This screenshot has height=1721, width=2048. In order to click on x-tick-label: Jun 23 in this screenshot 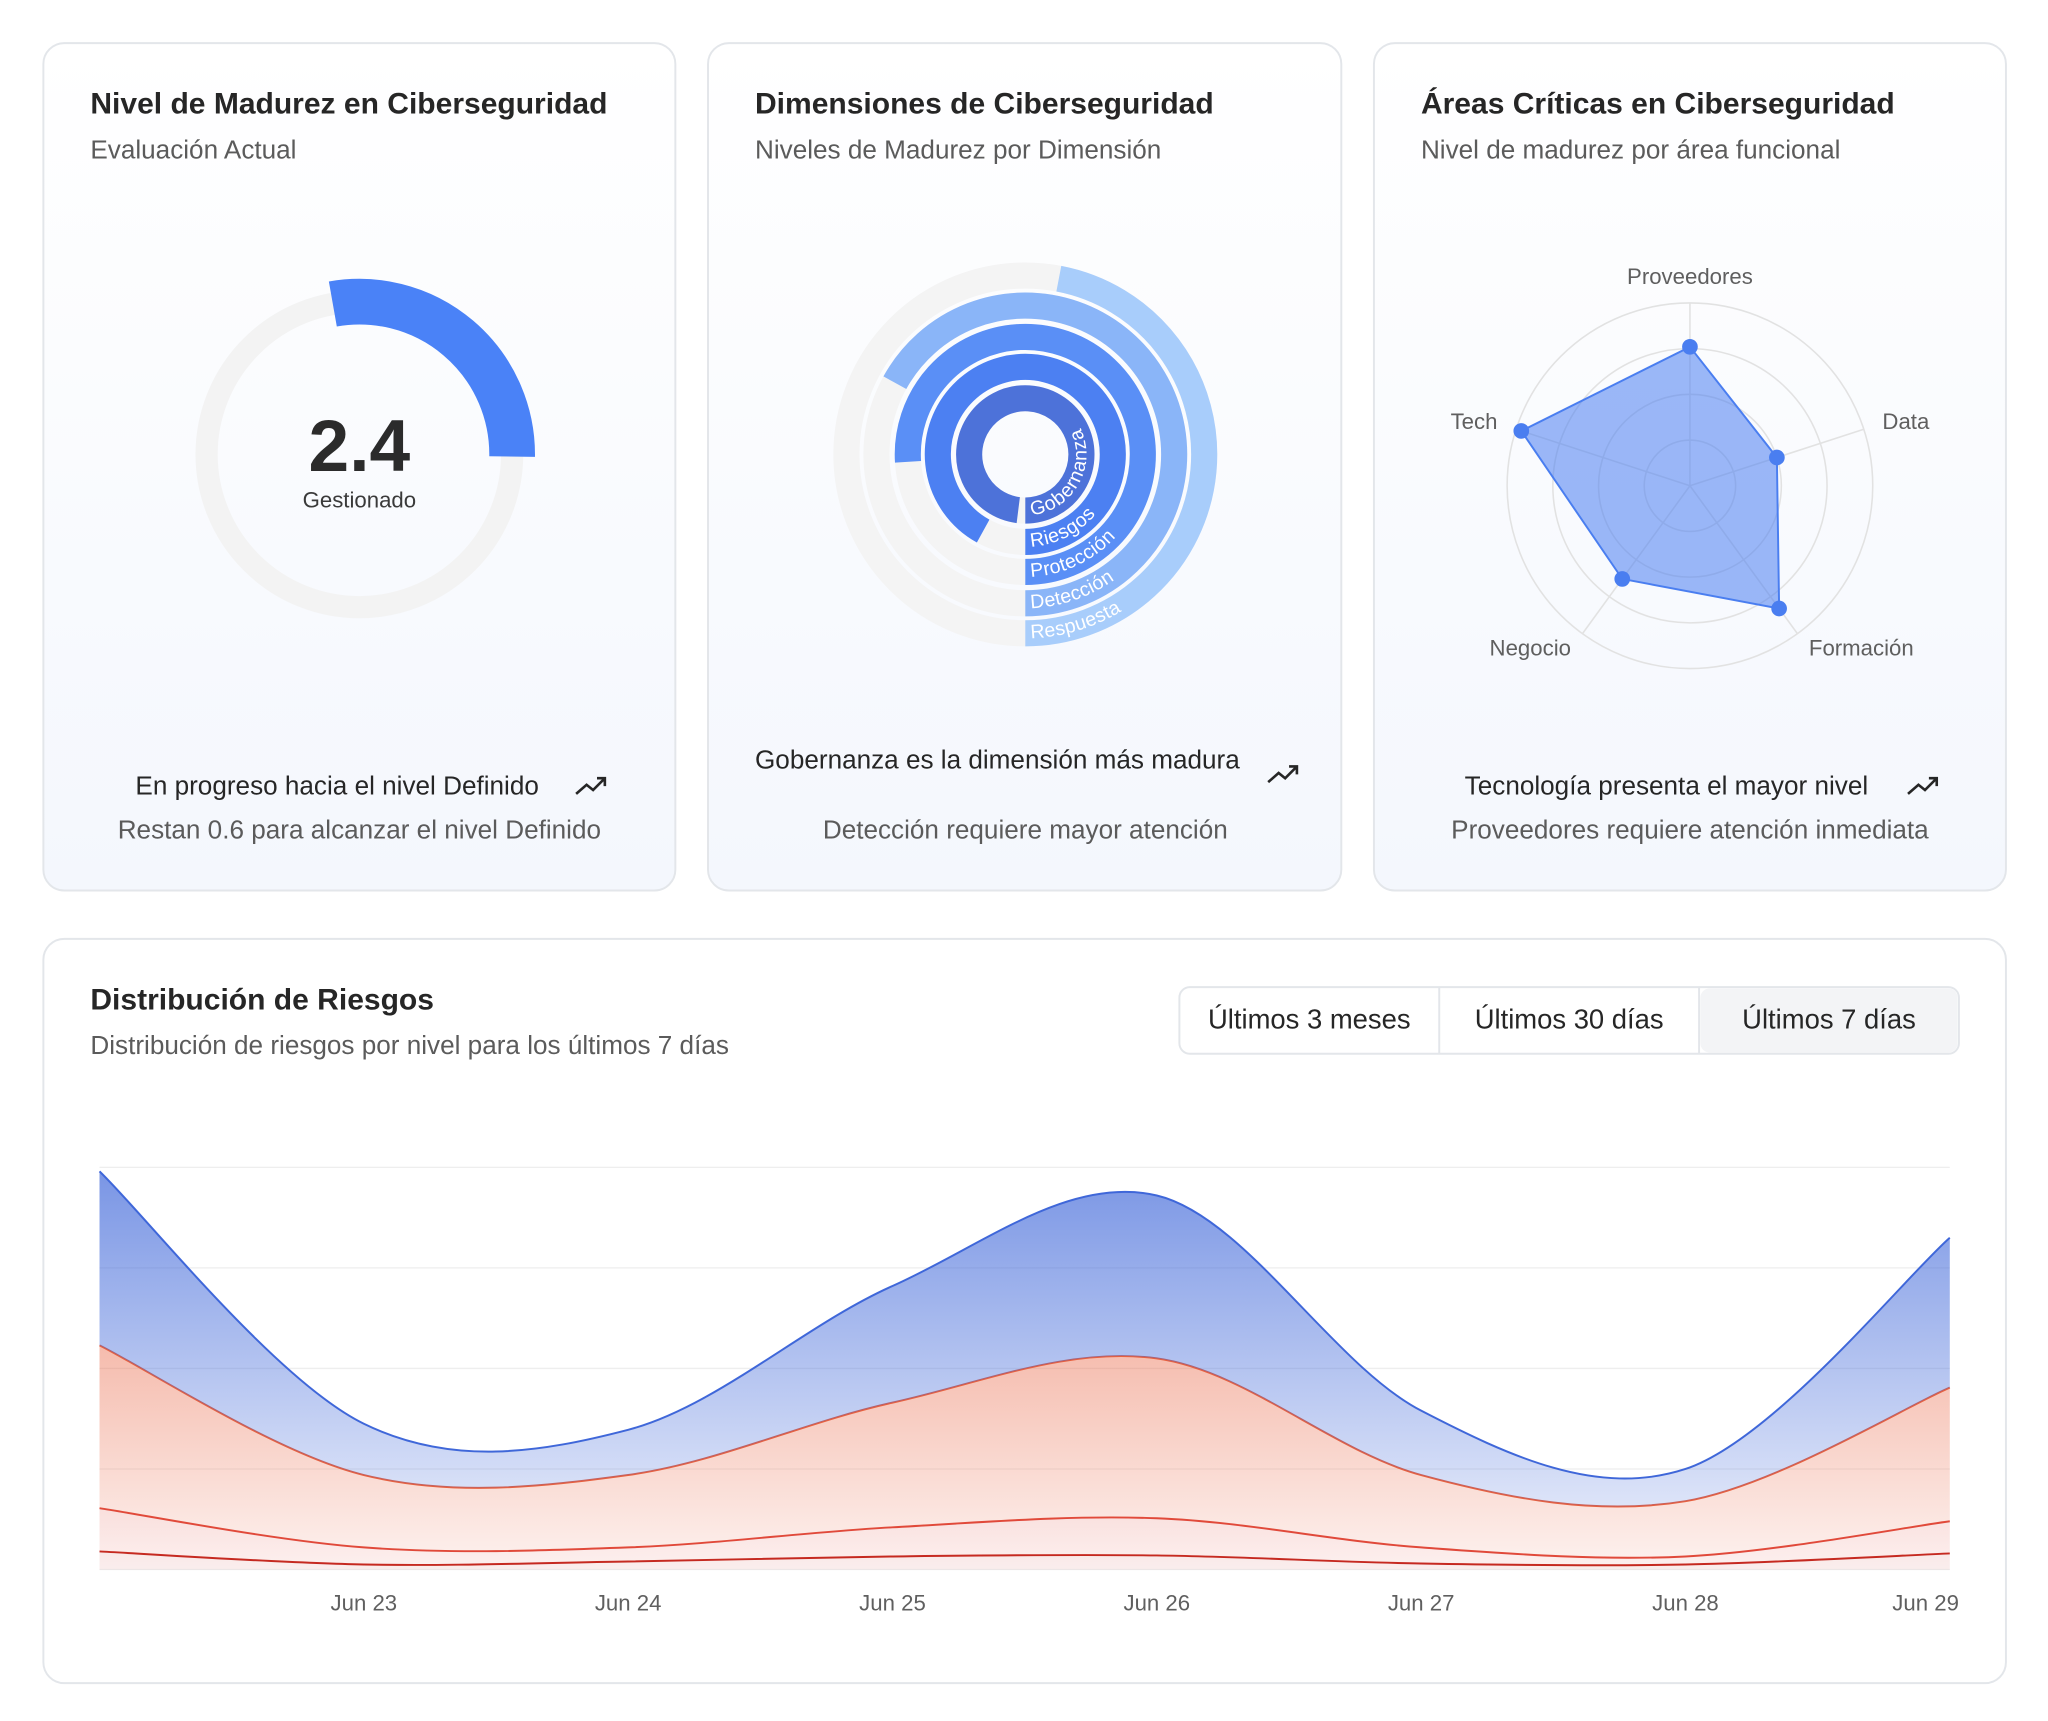, I will do `click(364, 1603)`.